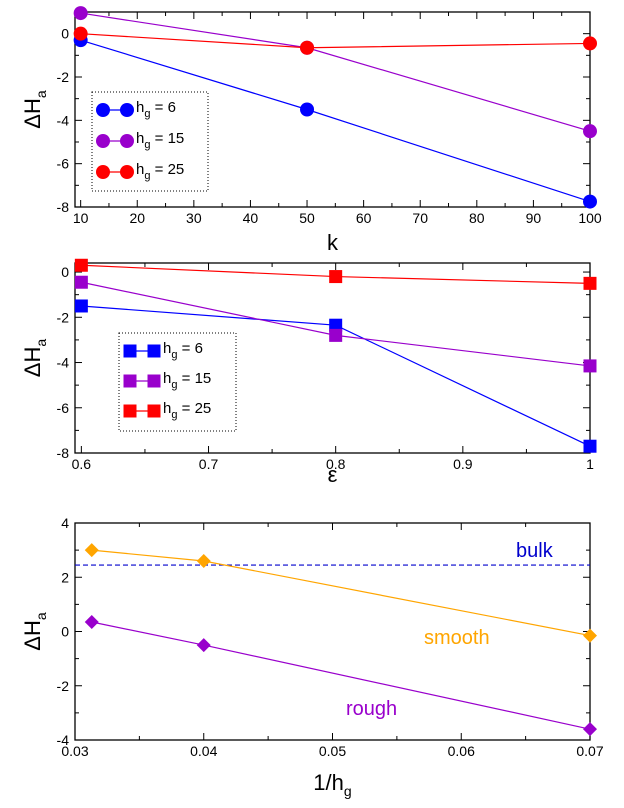  What do you see at coordinates (209, 464) in the screenshot?
I see `x-tick-label: 0.7` at bounding box center [209, 464].